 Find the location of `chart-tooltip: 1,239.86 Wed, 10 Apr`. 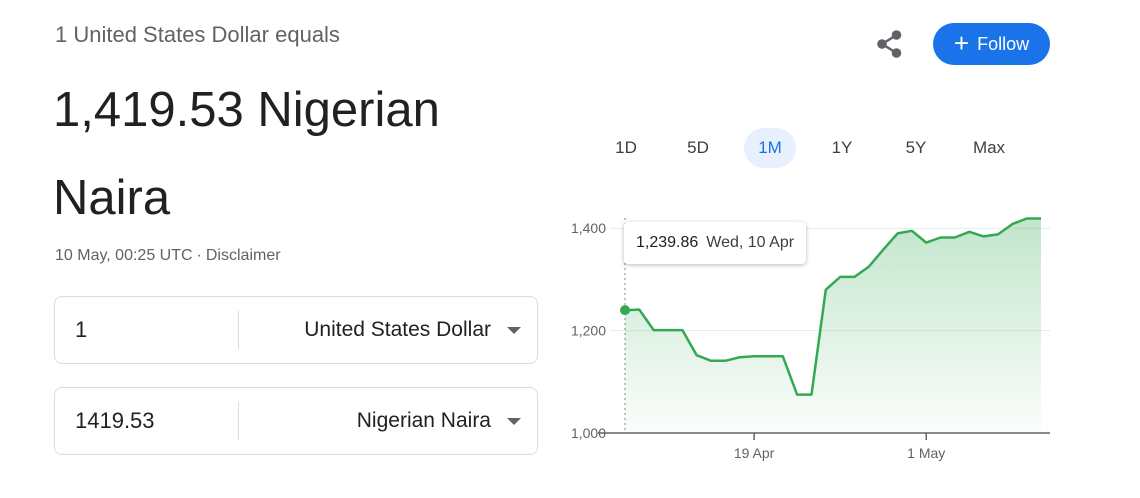

chart-tooltip: 1,239.86 Wed, 10 Apr is located at coordinates (715, 243).